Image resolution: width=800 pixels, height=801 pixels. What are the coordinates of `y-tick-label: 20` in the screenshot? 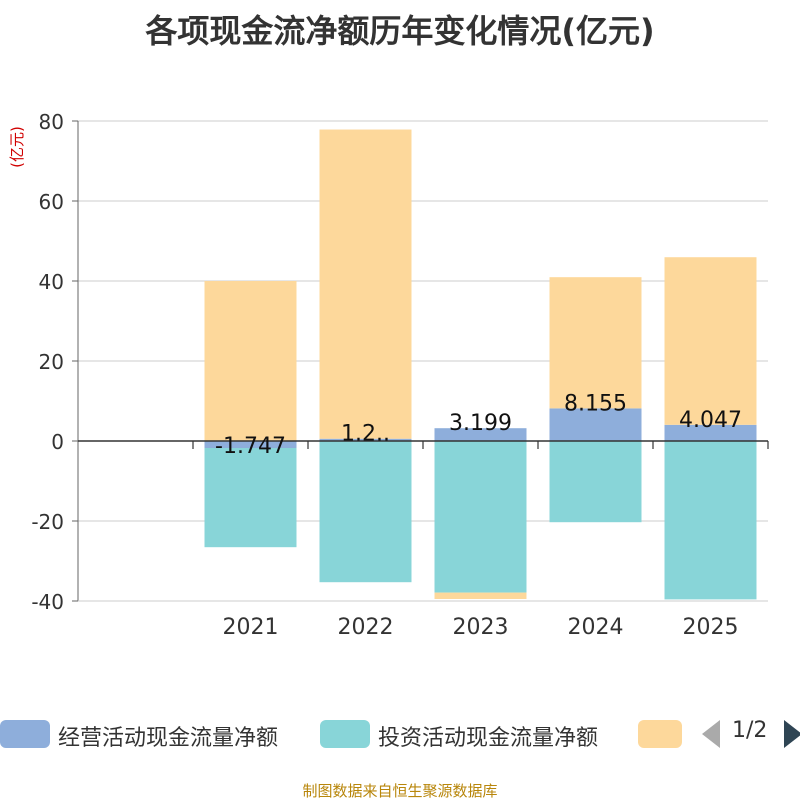 It's located at (51, 362).